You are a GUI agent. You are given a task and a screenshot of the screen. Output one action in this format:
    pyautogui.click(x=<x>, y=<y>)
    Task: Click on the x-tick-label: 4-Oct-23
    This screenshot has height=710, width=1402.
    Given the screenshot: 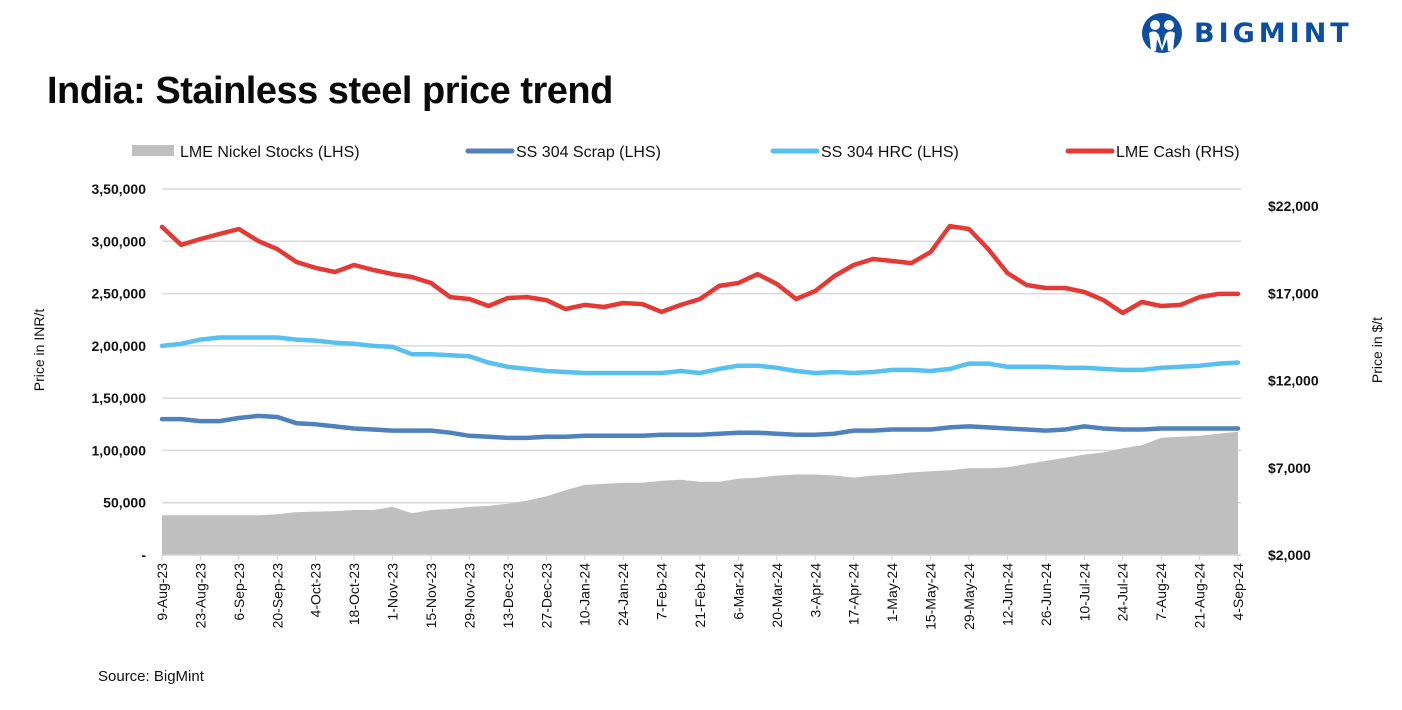 What is the action you would take?
    pyautogui.click(x=316, y=590)
    